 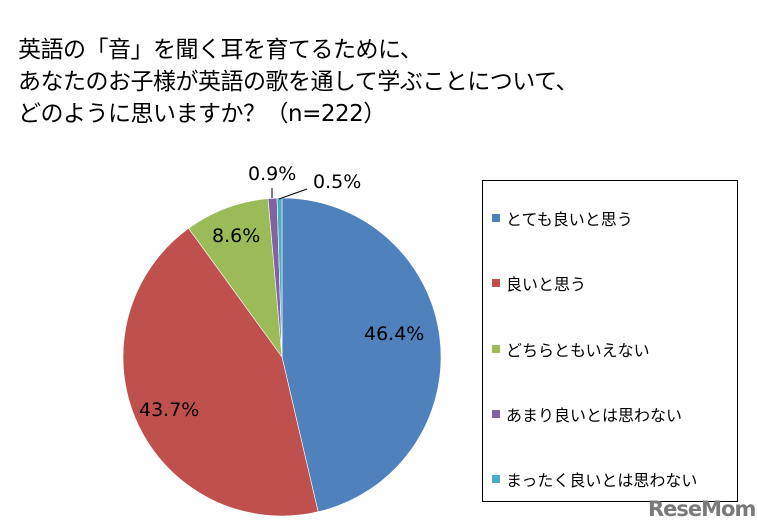 What do you see at coordinates (337, 182) in the screenshot?
I see `data-label-not-good-at-all: 0.5%` at bounding box center [337, 182].